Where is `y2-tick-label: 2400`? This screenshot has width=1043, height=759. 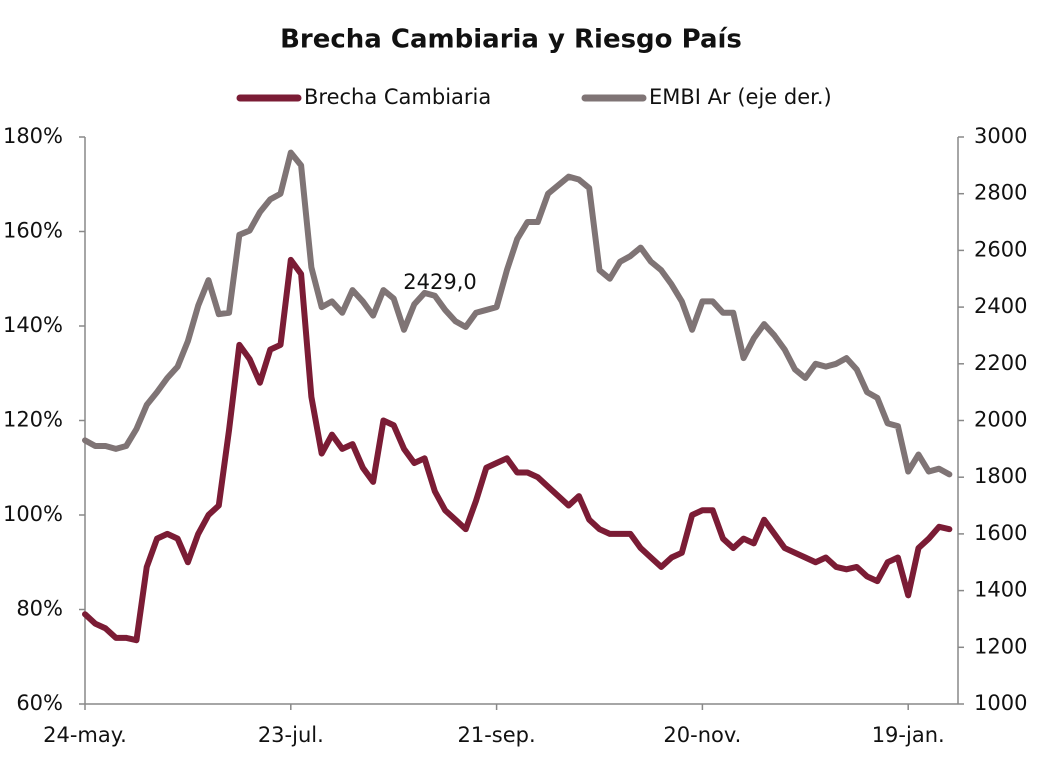 y2-tick-label: 2400 is located at coordinates (1000, 306).